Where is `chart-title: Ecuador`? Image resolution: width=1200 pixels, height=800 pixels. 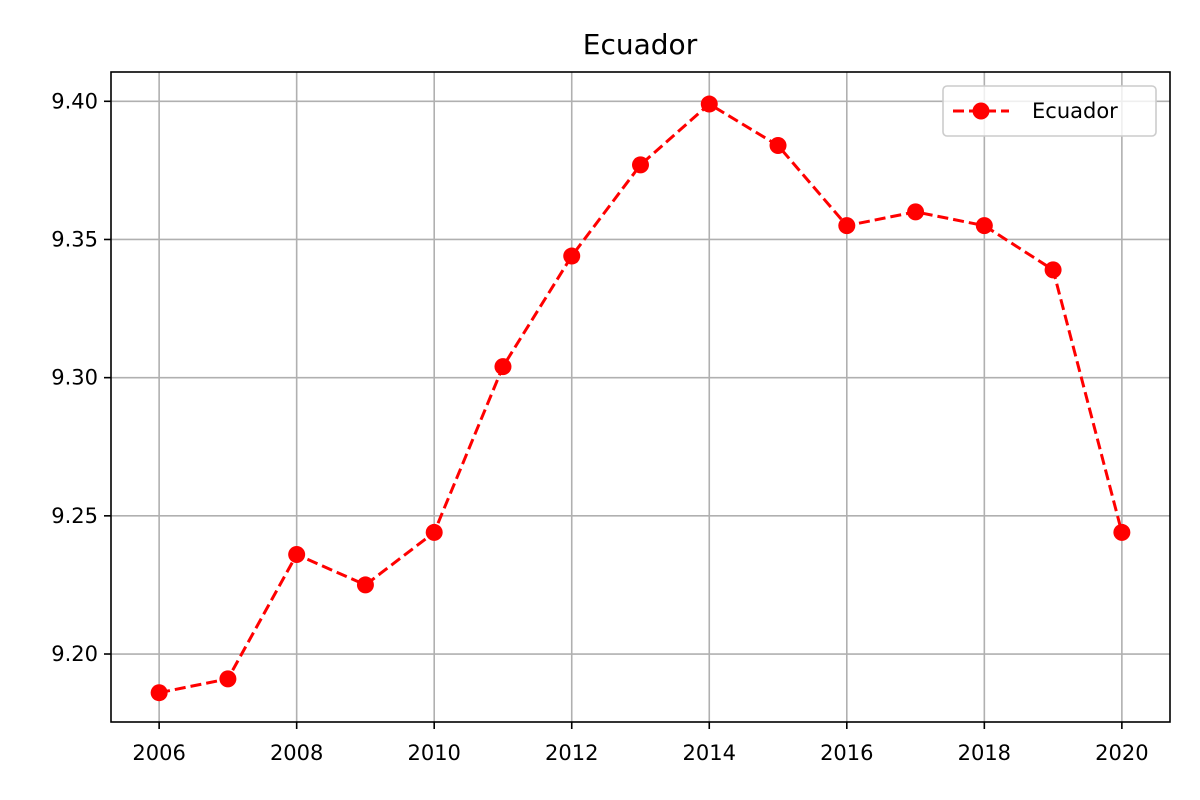 chart-title: Ecuador is located at coordinates (640, 44).